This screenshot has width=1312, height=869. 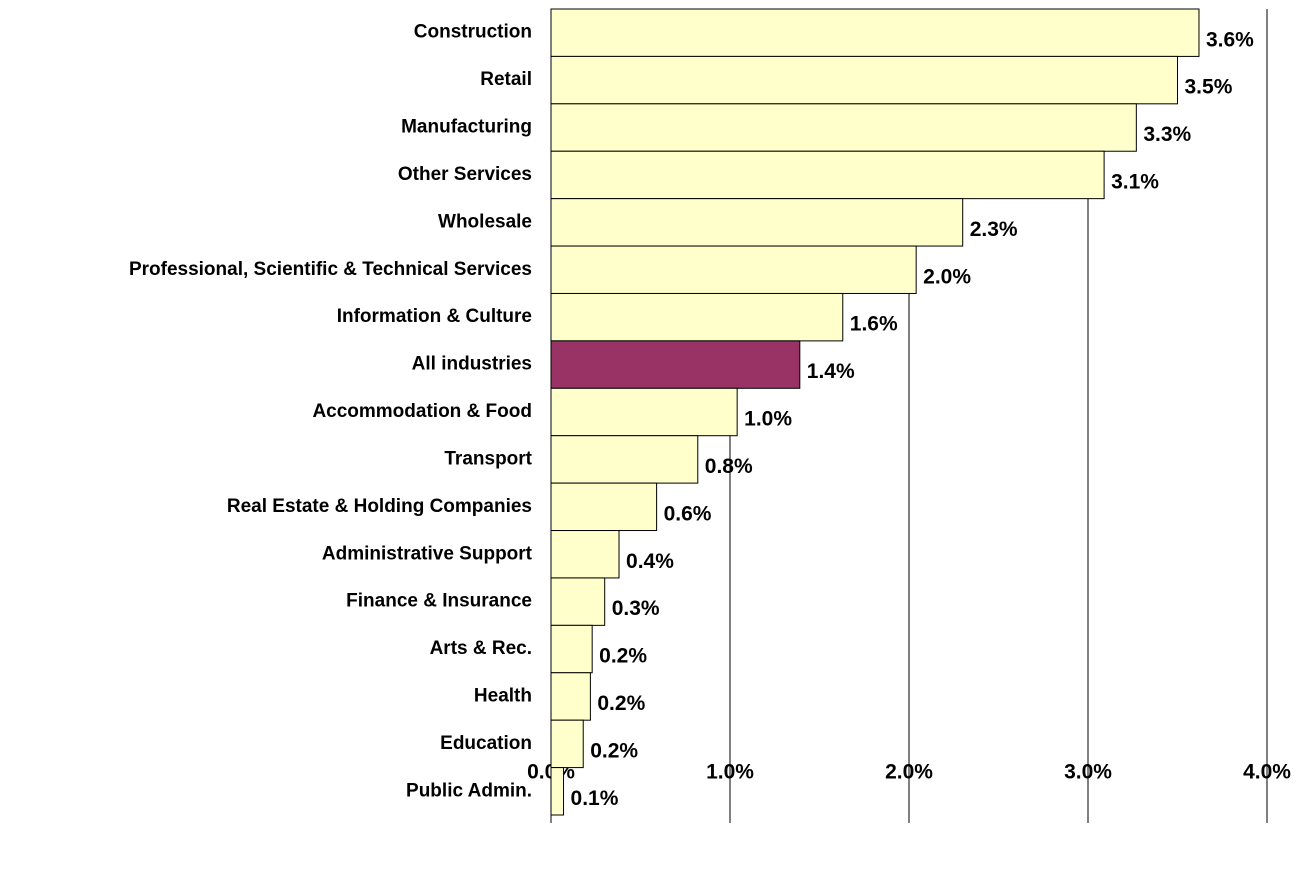 I want to click on y-tick-label: Retail, so click(x=506, y=79).